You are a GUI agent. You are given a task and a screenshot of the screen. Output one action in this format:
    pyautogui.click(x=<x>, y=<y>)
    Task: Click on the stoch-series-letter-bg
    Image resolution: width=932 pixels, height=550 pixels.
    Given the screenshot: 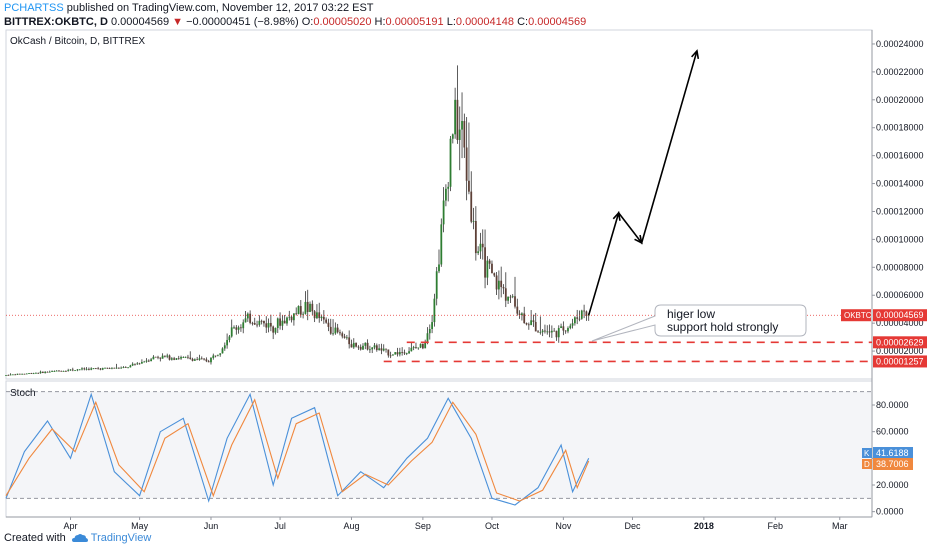 What is the action you would take?
    pyautogui.click(x=867, y=453)
    